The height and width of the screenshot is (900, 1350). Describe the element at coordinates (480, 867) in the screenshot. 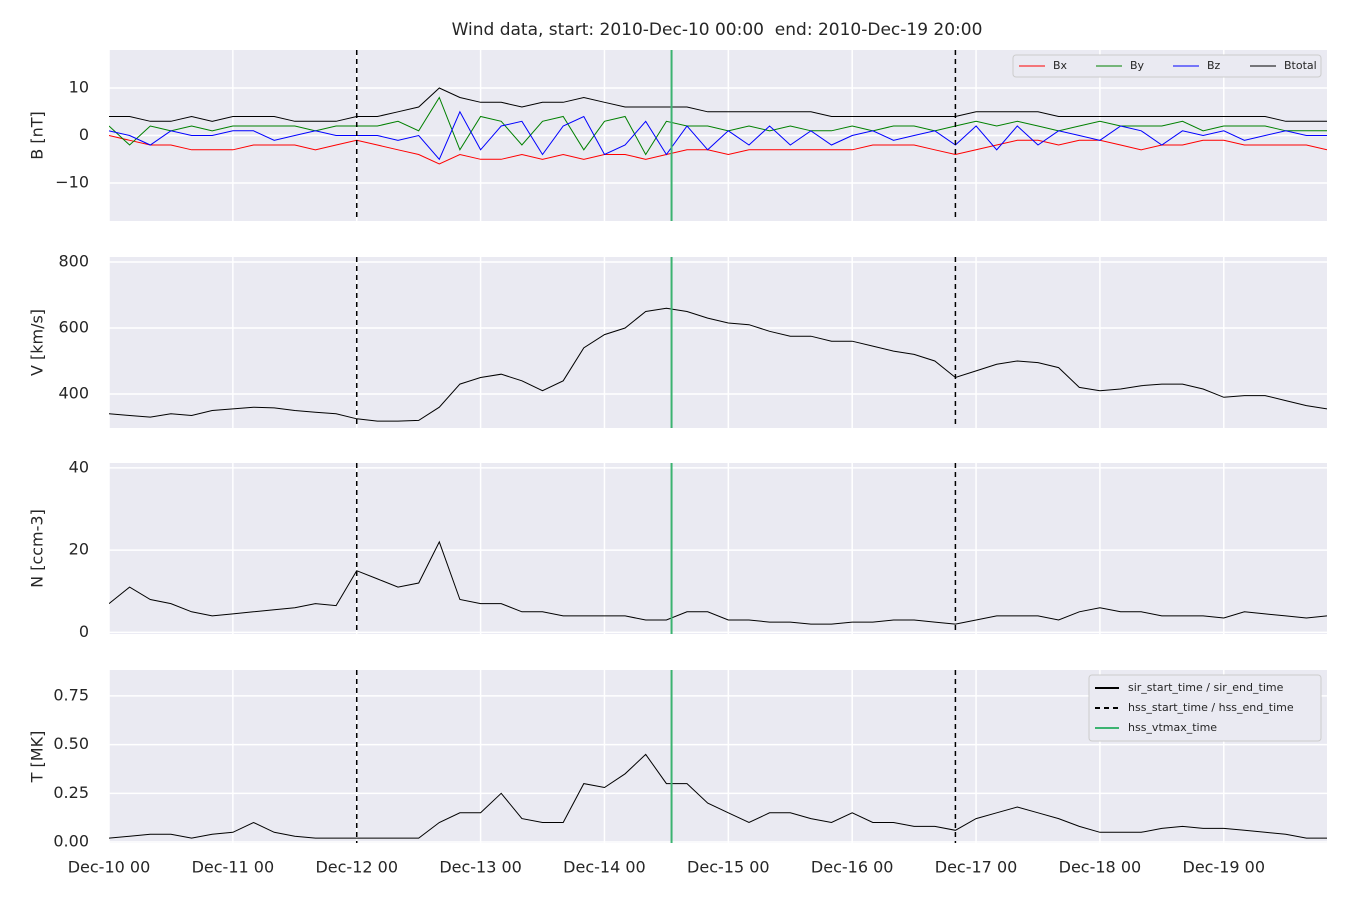

I see `x-tick-label: Dec-13 00` at that location.